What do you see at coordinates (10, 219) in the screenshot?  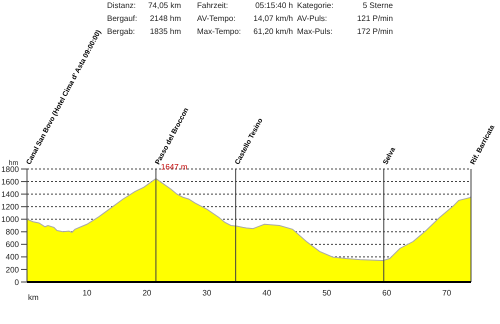 I see `y-tick-label: 1000` at bounding box center [10, 219].